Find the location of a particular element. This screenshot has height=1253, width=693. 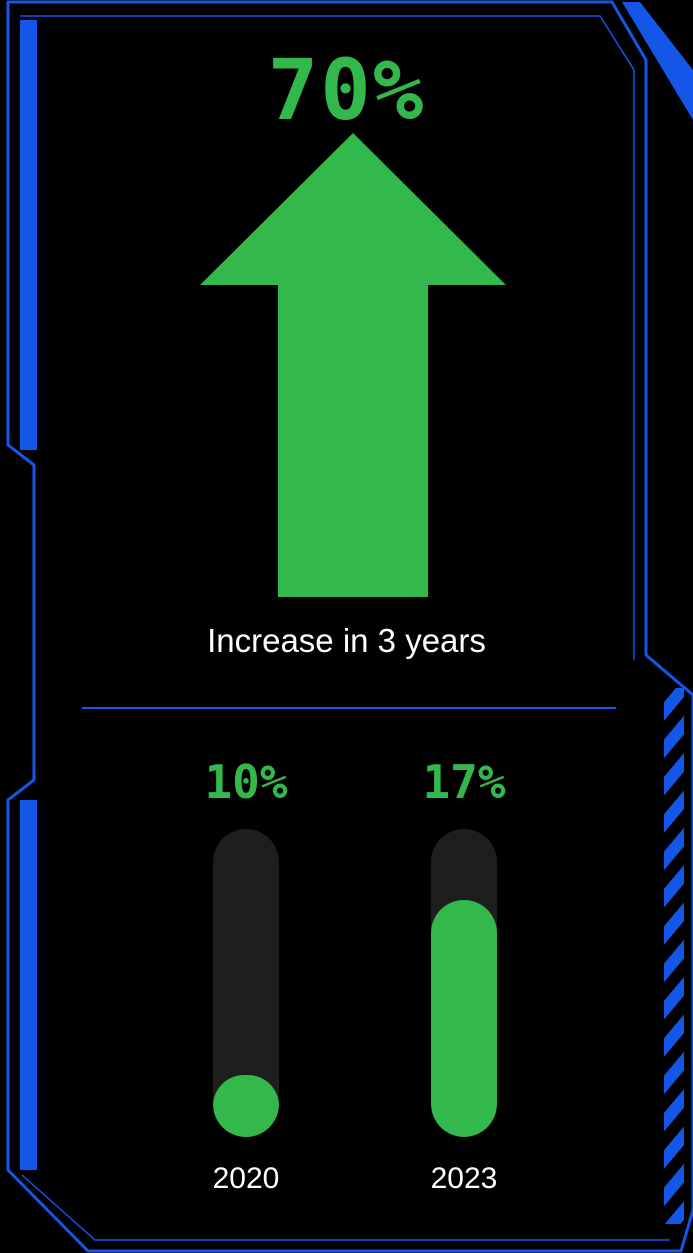

bar-fill-2023 is located at coordinates (464, 1018).